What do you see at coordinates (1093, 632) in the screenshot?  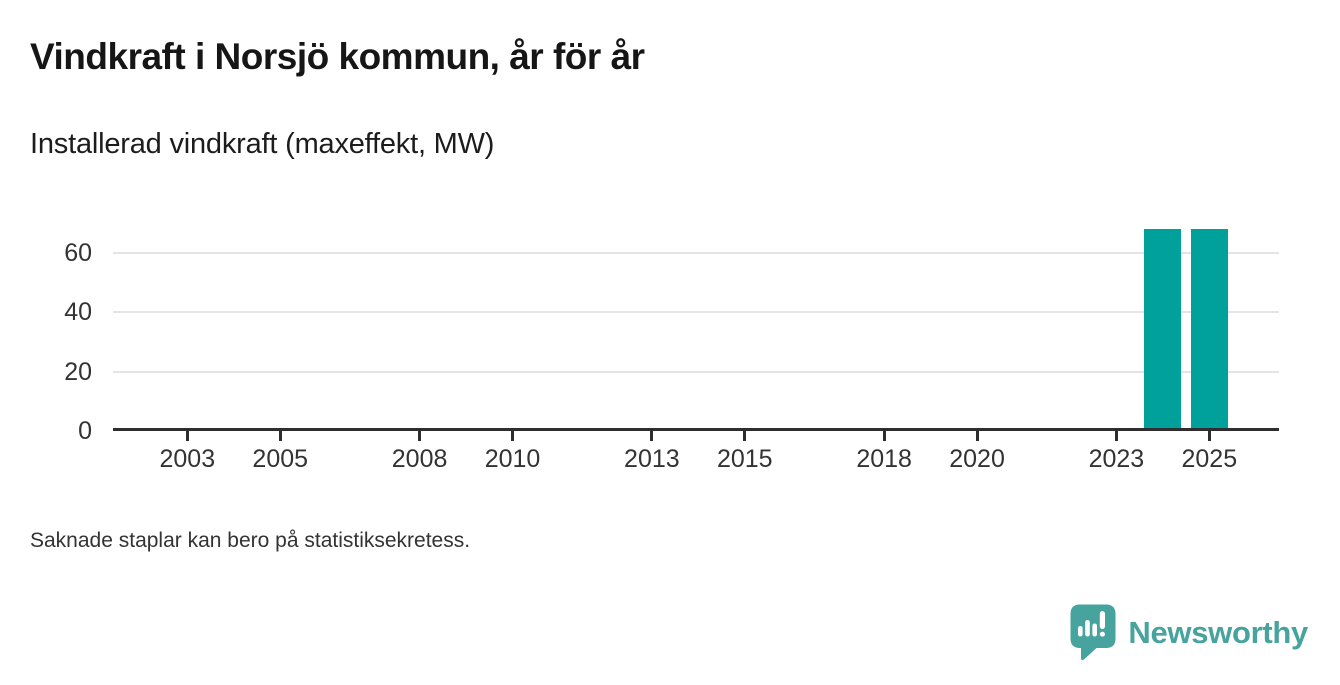 I see `newsworthy-logo-icon` at bounding box center [1093, 632].